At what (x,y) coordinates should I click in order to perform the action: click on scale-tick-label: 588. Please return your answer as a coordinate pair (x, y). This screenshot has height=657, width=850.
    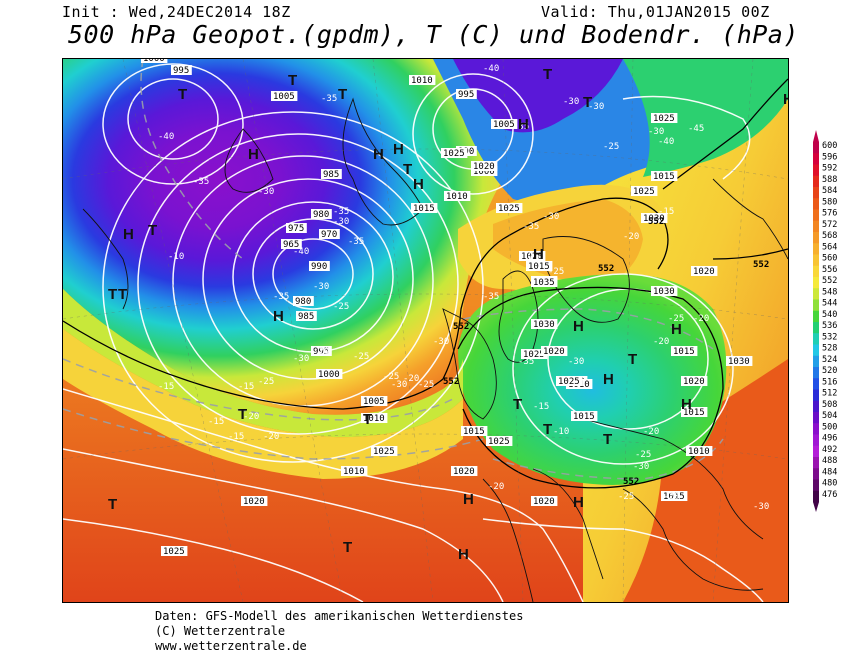
    Looking at the image, I should click on (829, 180).